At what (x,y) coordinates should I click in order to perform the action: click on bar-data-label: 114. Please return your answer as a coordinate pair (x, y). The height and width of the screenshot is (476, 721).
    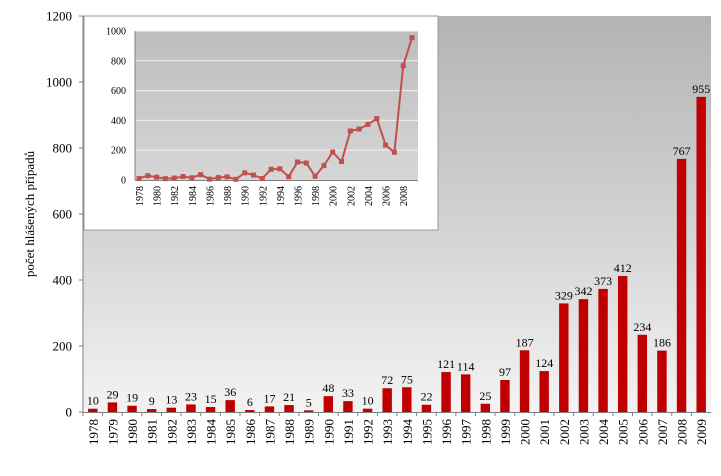
    Looking at the image, I should click on (466, 366).